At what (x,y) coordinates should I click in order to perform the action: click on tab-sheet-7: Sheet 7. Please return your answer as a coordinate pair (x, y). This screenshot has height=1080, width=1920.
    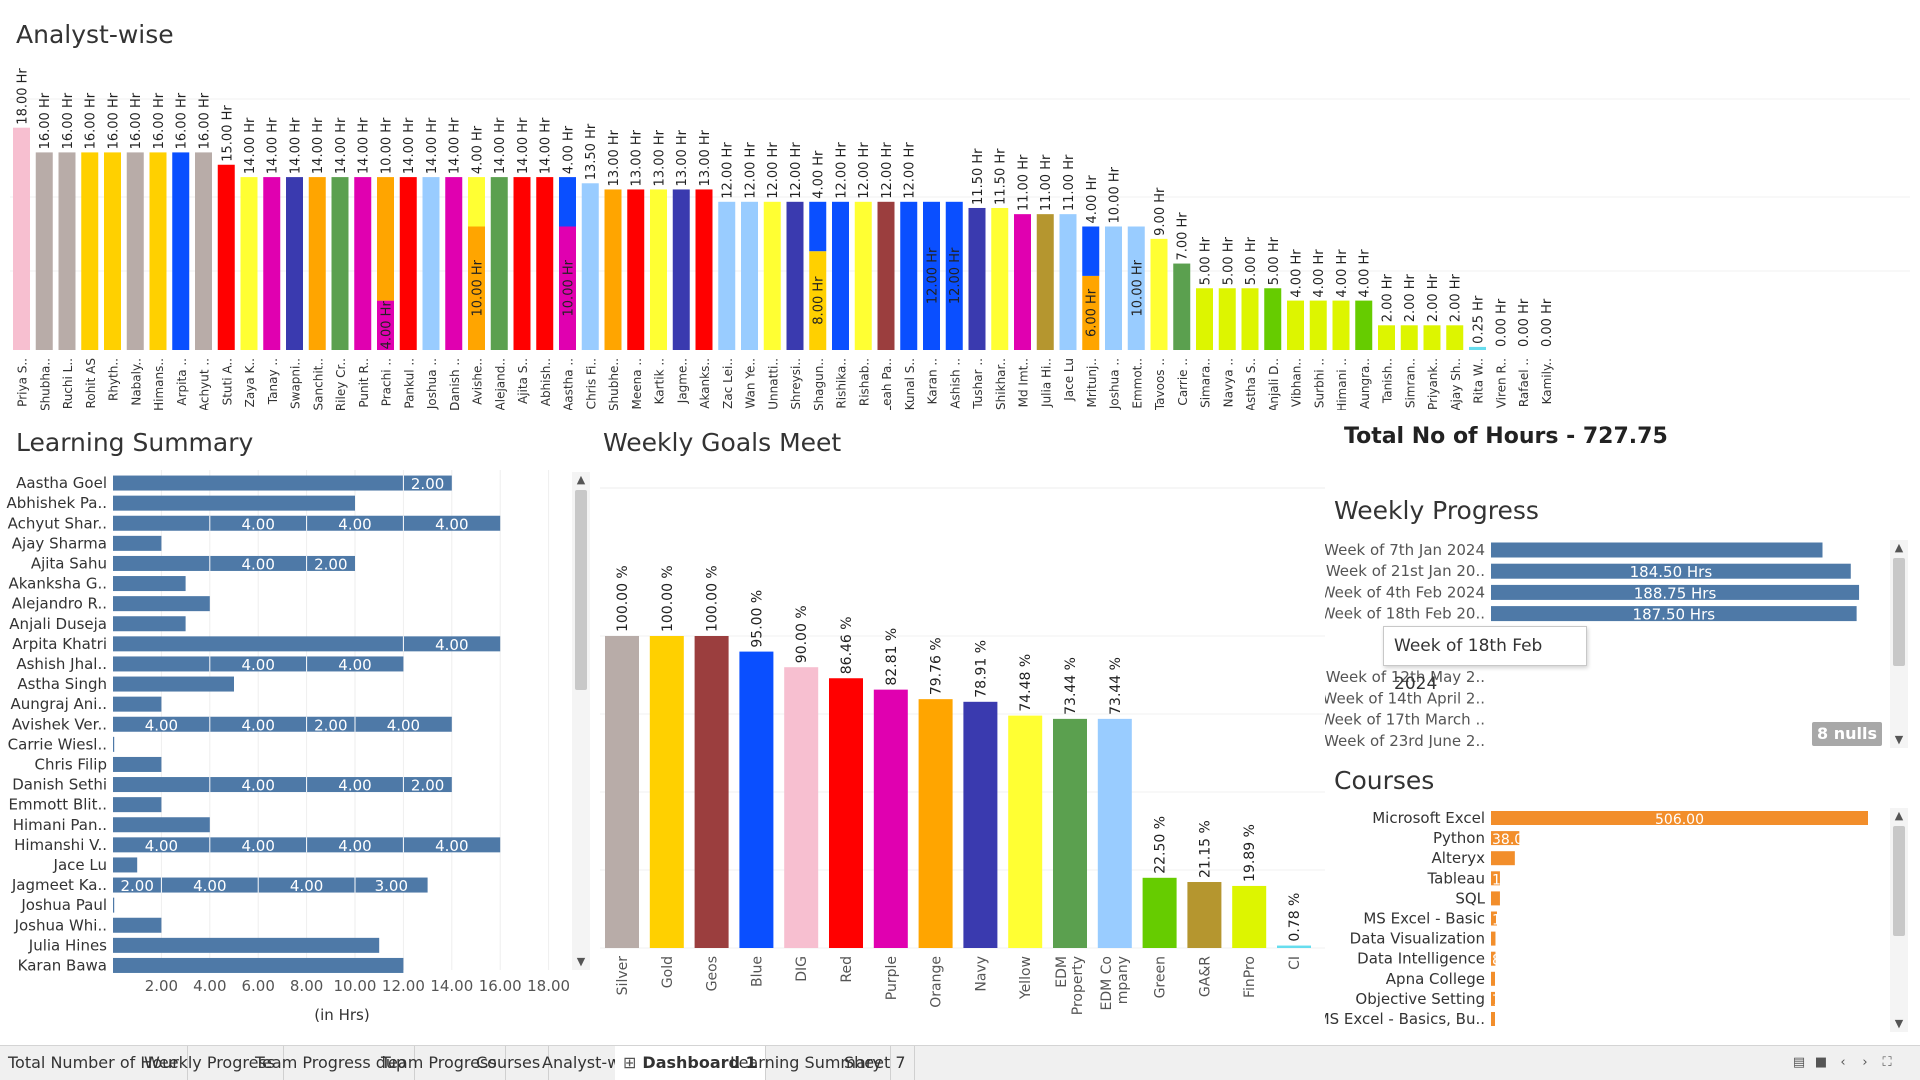
    Looking at the image, I should click on (875, 1063).